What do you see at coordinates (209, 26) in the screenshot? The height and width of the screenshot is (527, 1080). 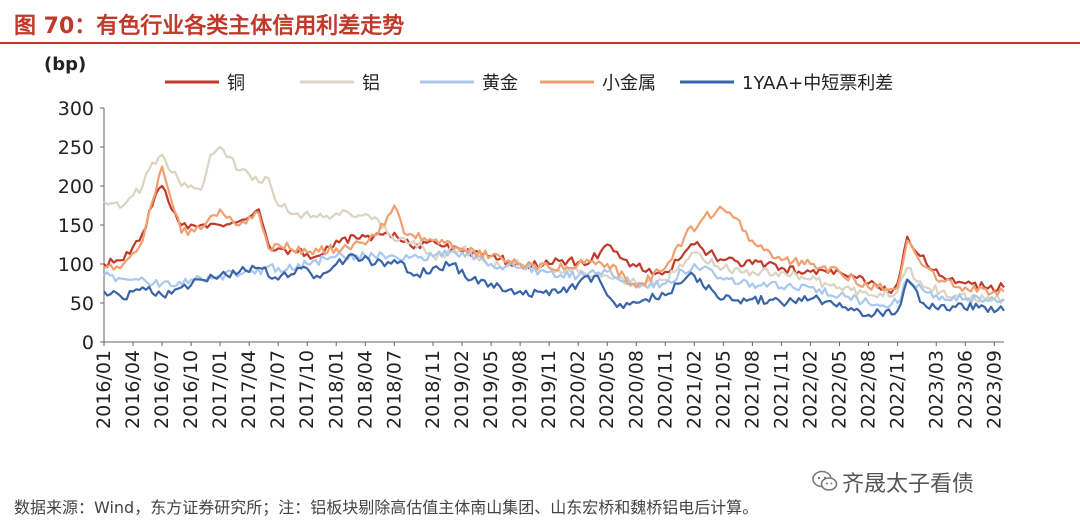 I see `chart-title: 图 70：有色行业各类主体信用利差走势` at bounding box center [209, 26].